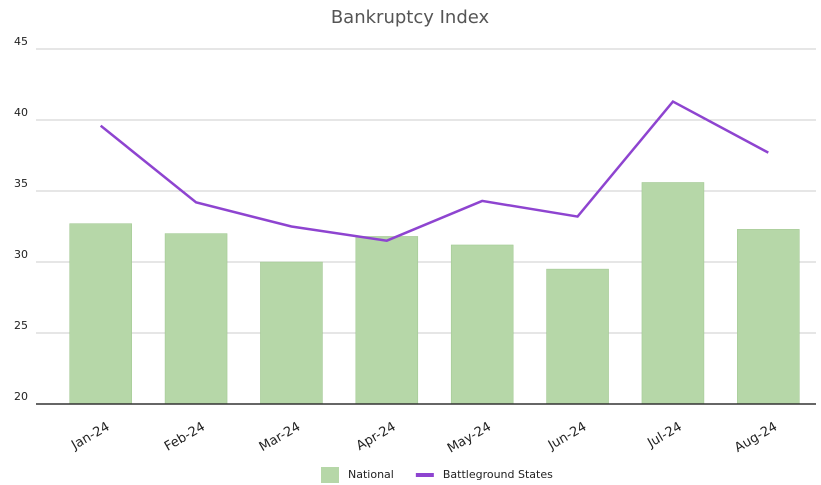 The image size is (821, 485). Describe the element at coordinates (469, 438) in the screenshot. I see `x-tick-label: May-24` at that location.